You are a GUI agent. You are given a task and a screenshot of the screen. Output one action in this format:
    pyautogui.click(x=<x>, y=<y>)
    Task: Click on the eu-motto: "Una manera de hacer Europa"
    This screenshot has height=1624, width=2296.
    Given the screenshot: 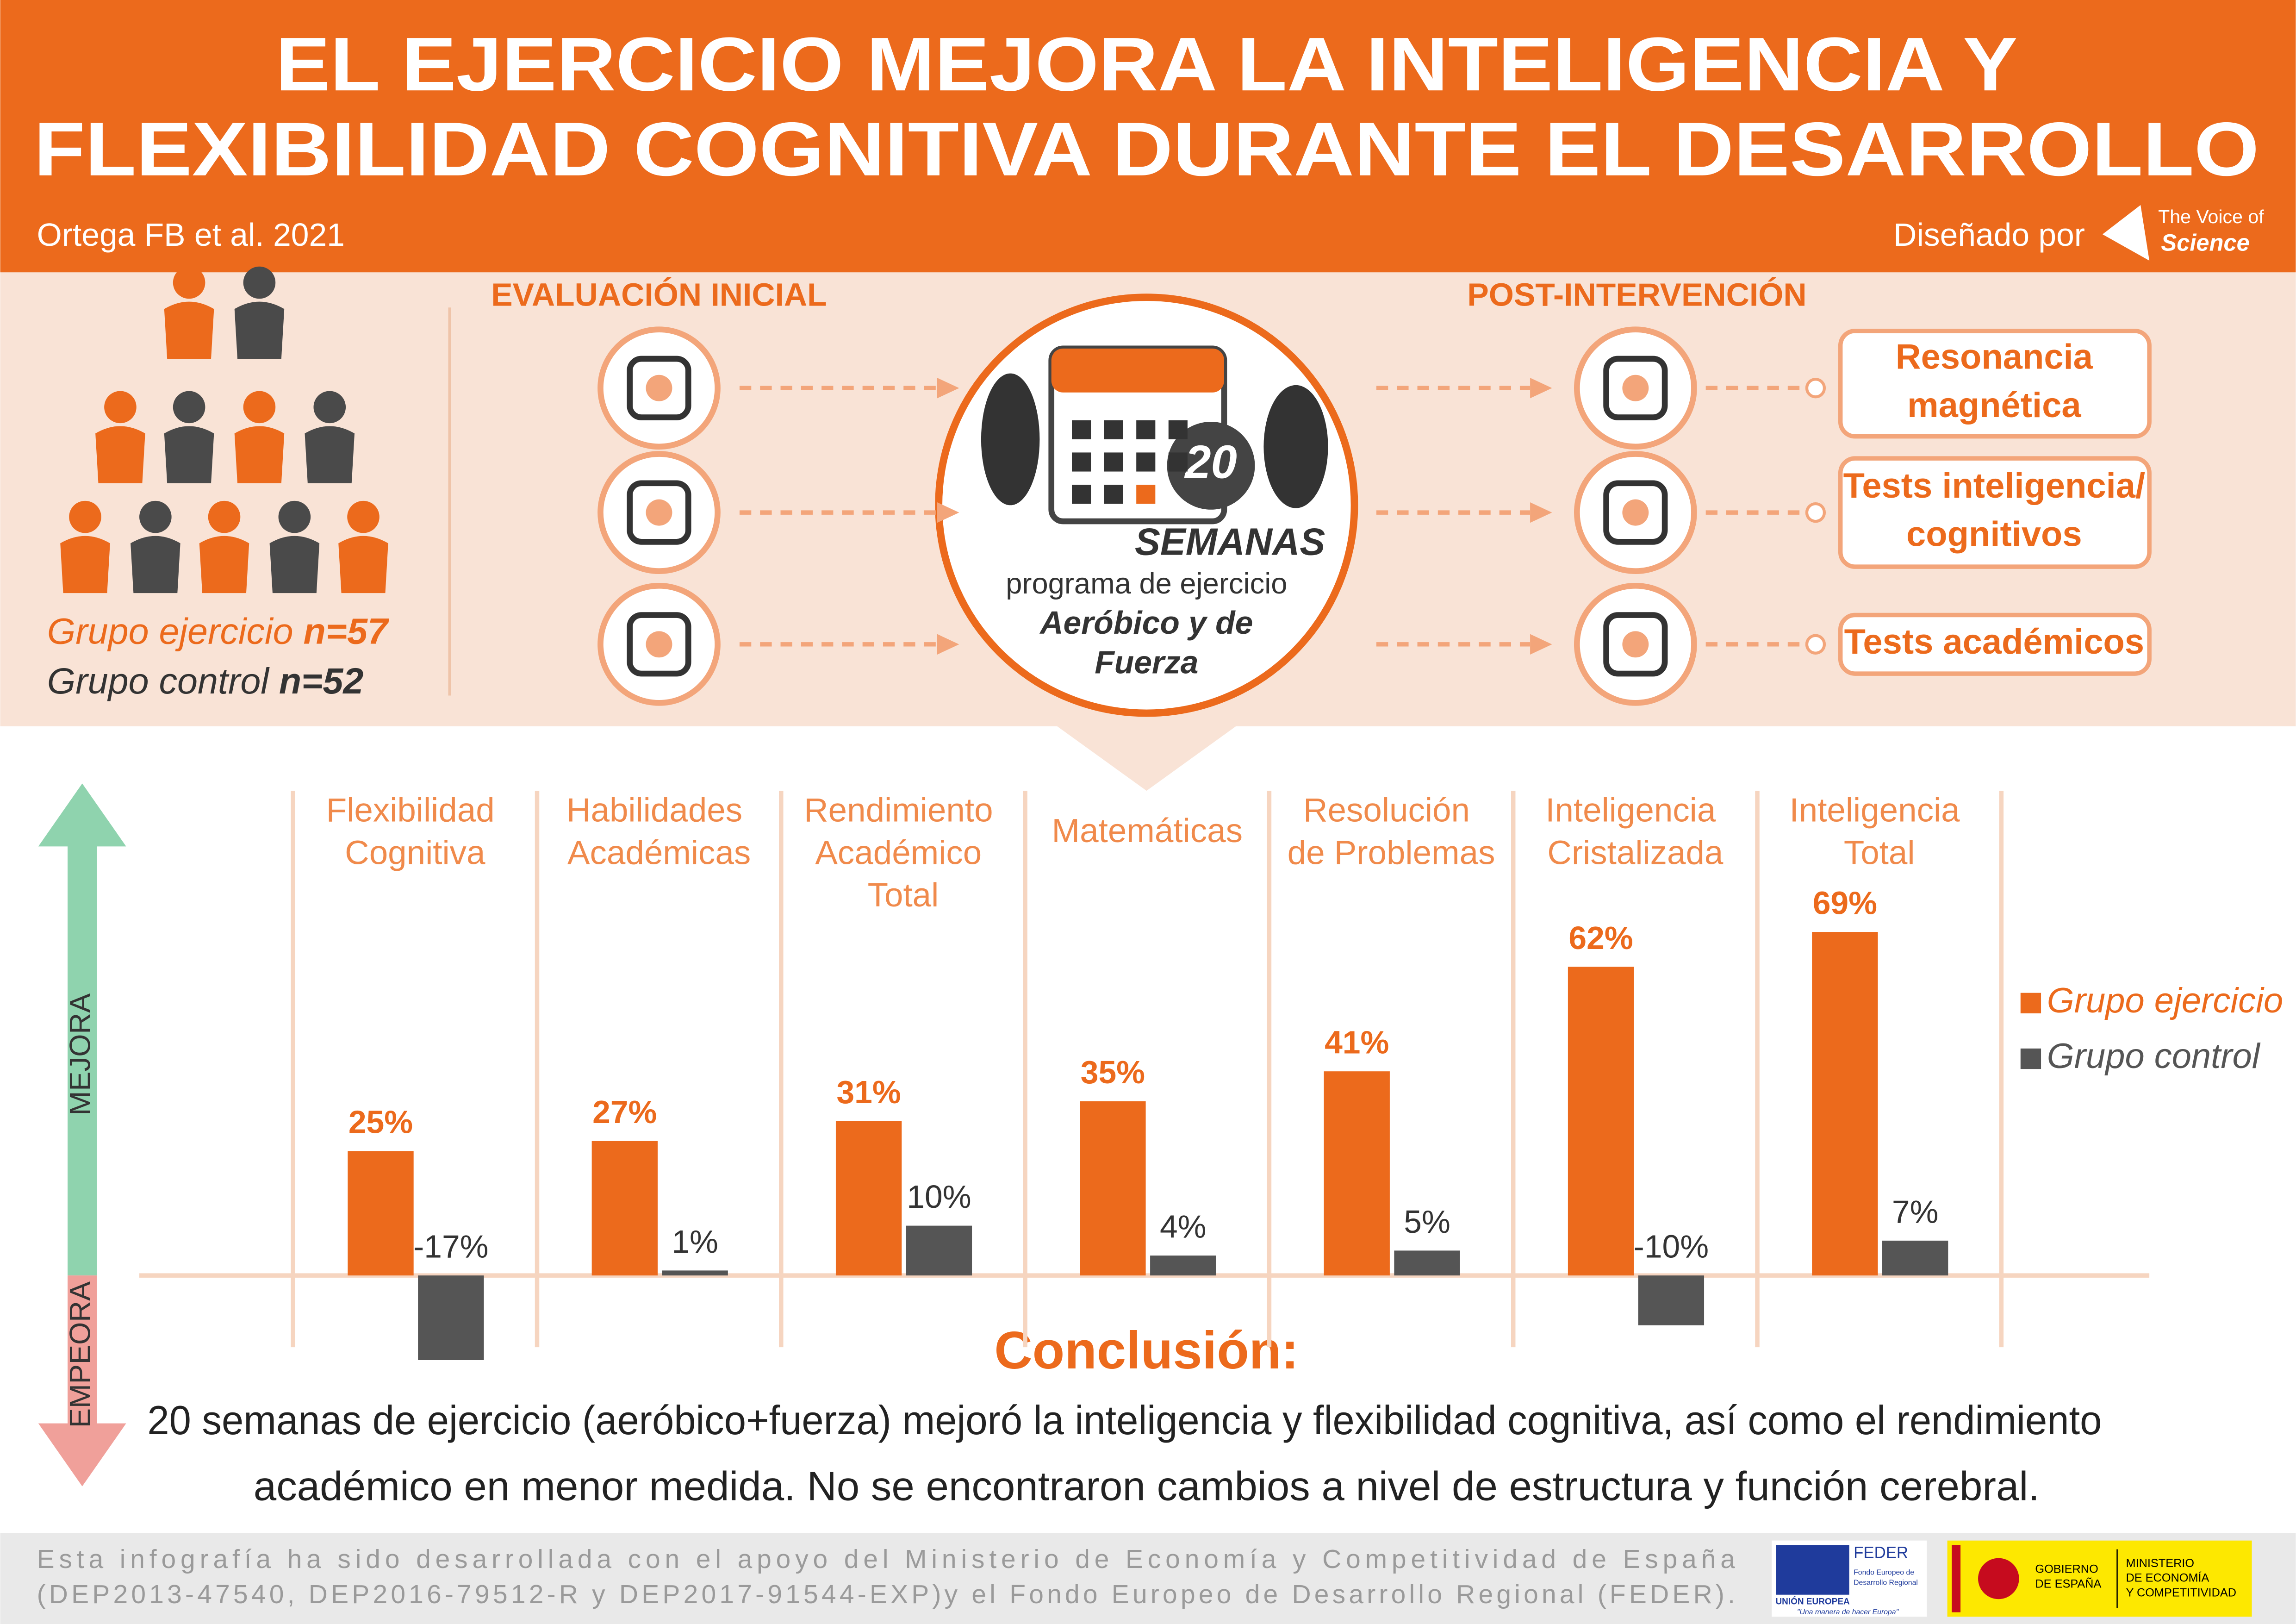 What is the action you would take?
    pyautogui.click(x=1848, y=1612)
    